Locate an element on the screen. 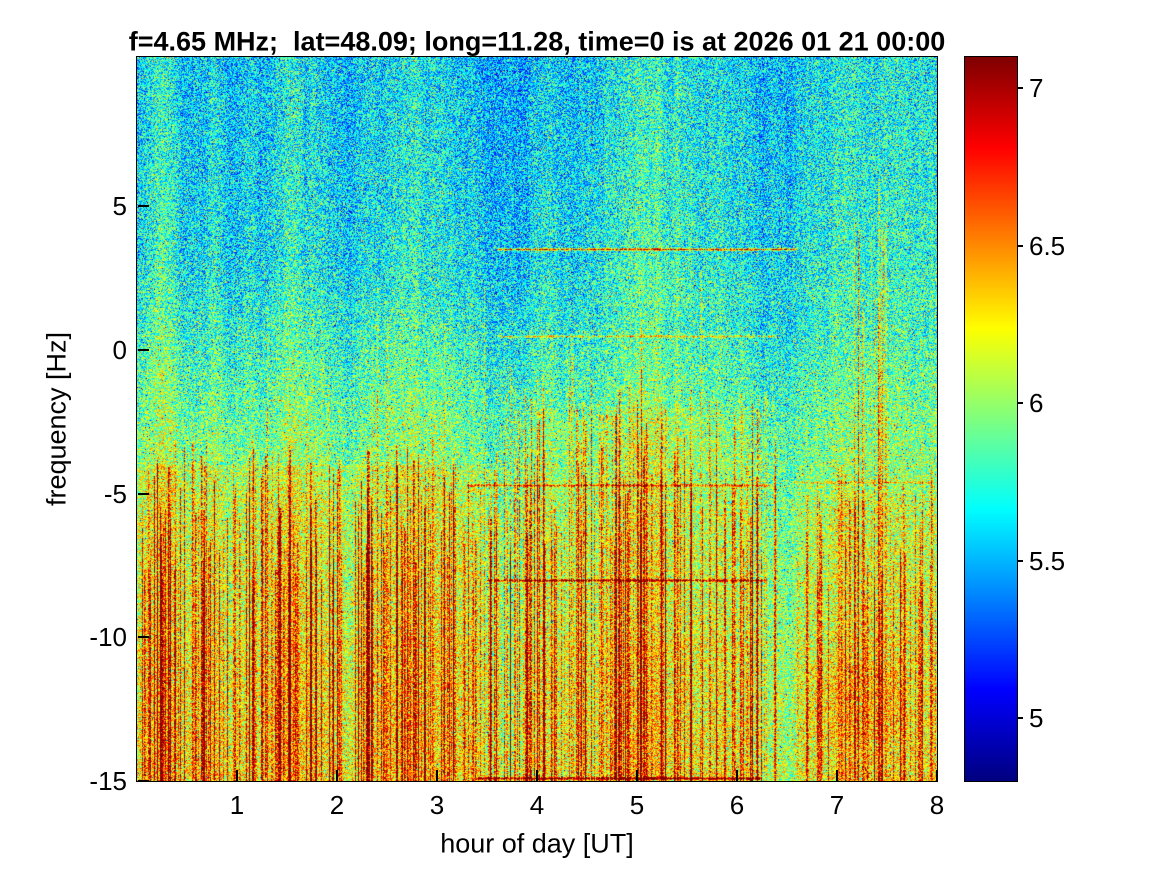  x-tick-label: 1 is located at coordinates (237, 805).